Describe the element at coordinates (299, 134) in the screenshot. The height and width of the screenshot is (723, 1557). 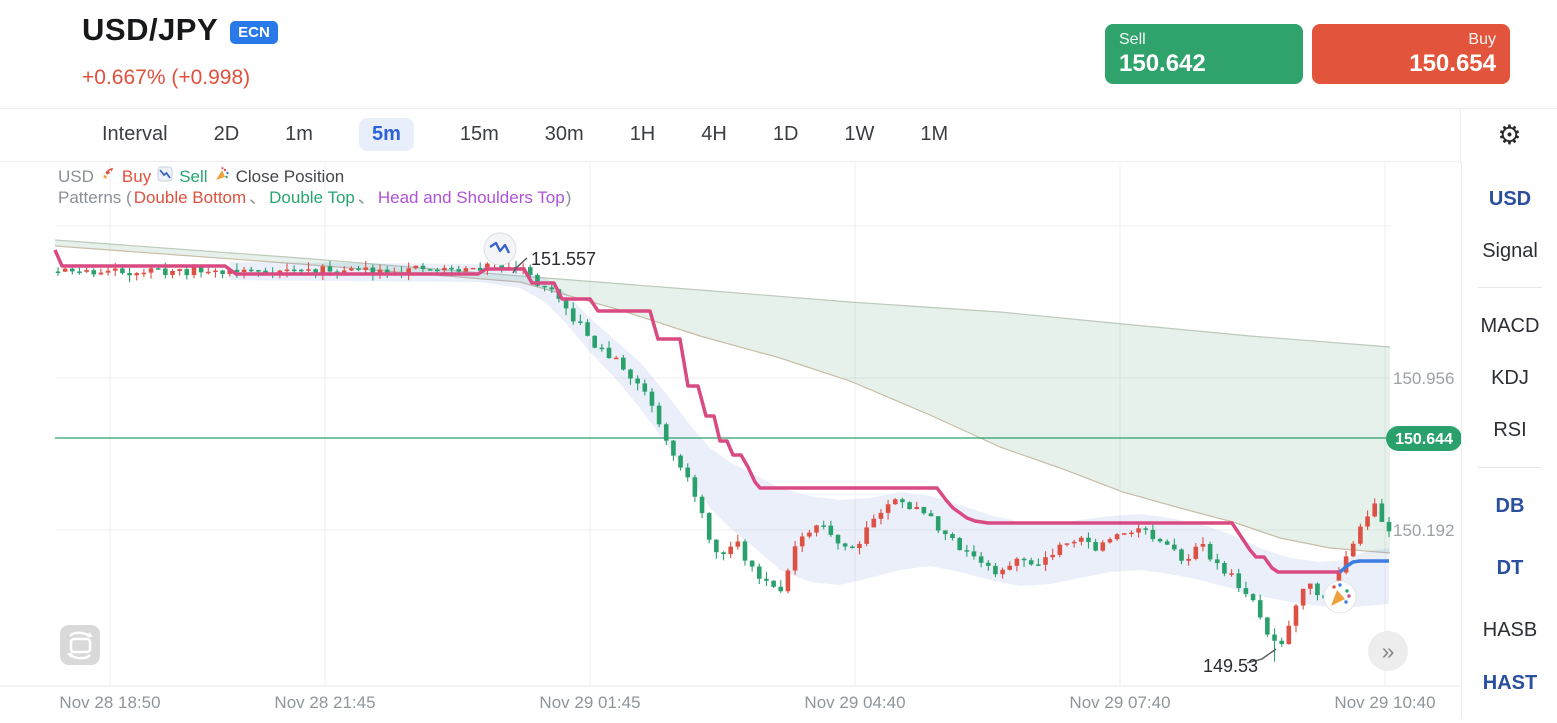
I see `interval-1m: 1m` at that location.